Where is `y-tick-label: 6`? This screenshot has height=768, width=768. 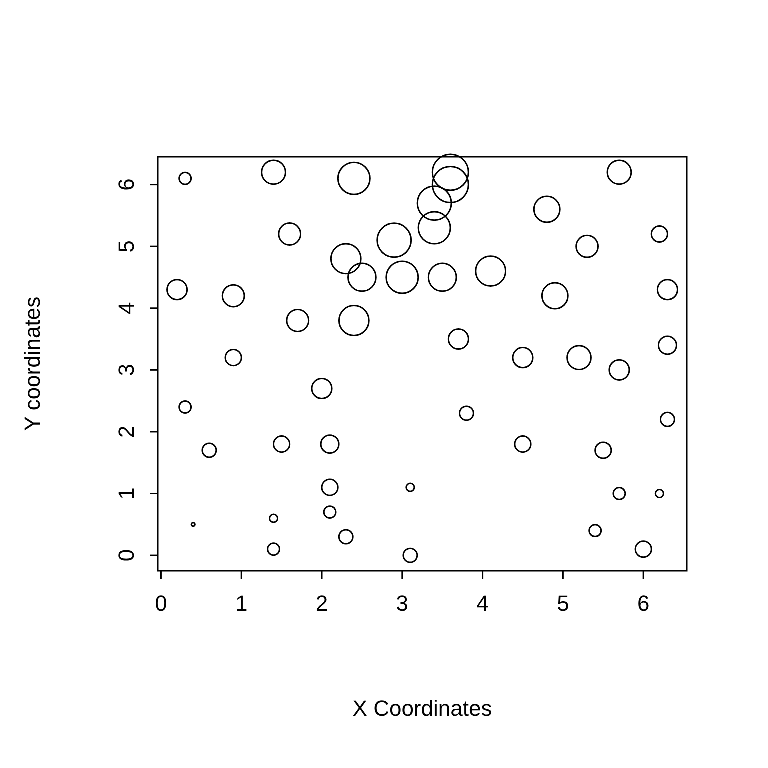
y-tick-label: 6 is located at coordinates (126, 184).